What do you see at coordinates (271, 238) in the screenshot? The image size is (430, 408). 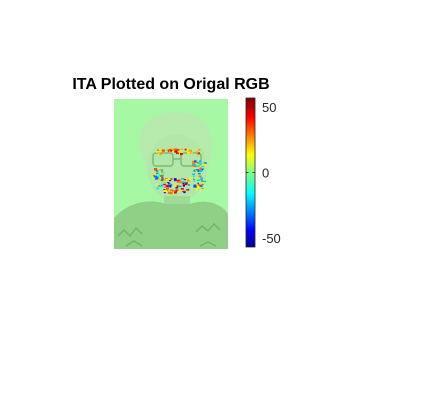 I see `colorbar-tick-label: -50` at bounding box center [271, 238].